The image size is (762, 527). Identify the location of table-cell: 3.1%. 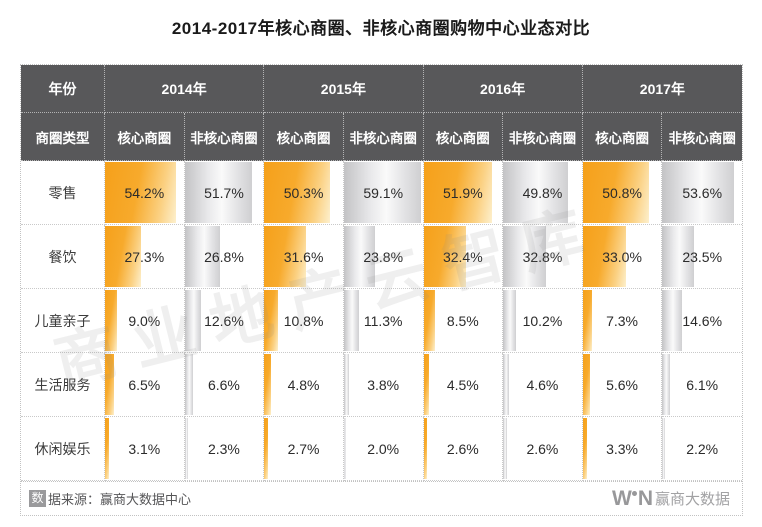
(145, 449).